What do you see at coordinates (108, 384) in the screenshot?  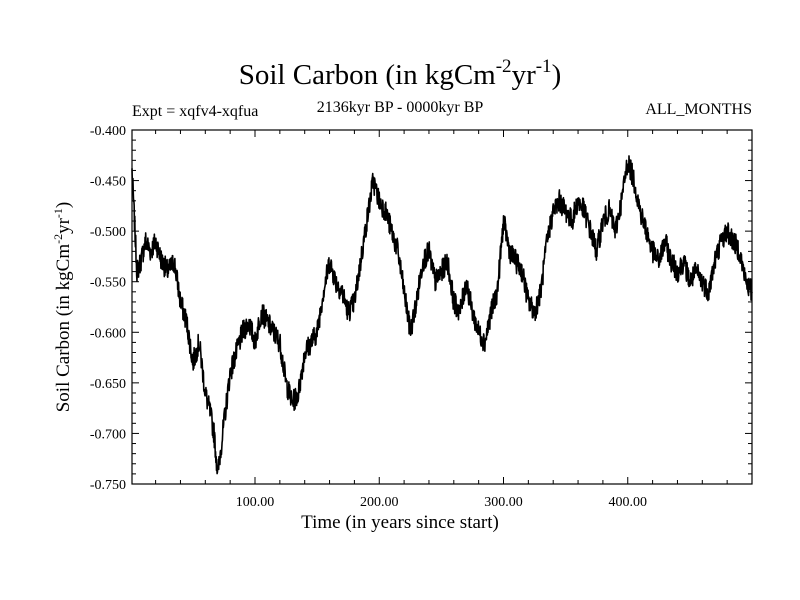 I see `y-tick-label: -0.650` at bounding box center [108, 384].